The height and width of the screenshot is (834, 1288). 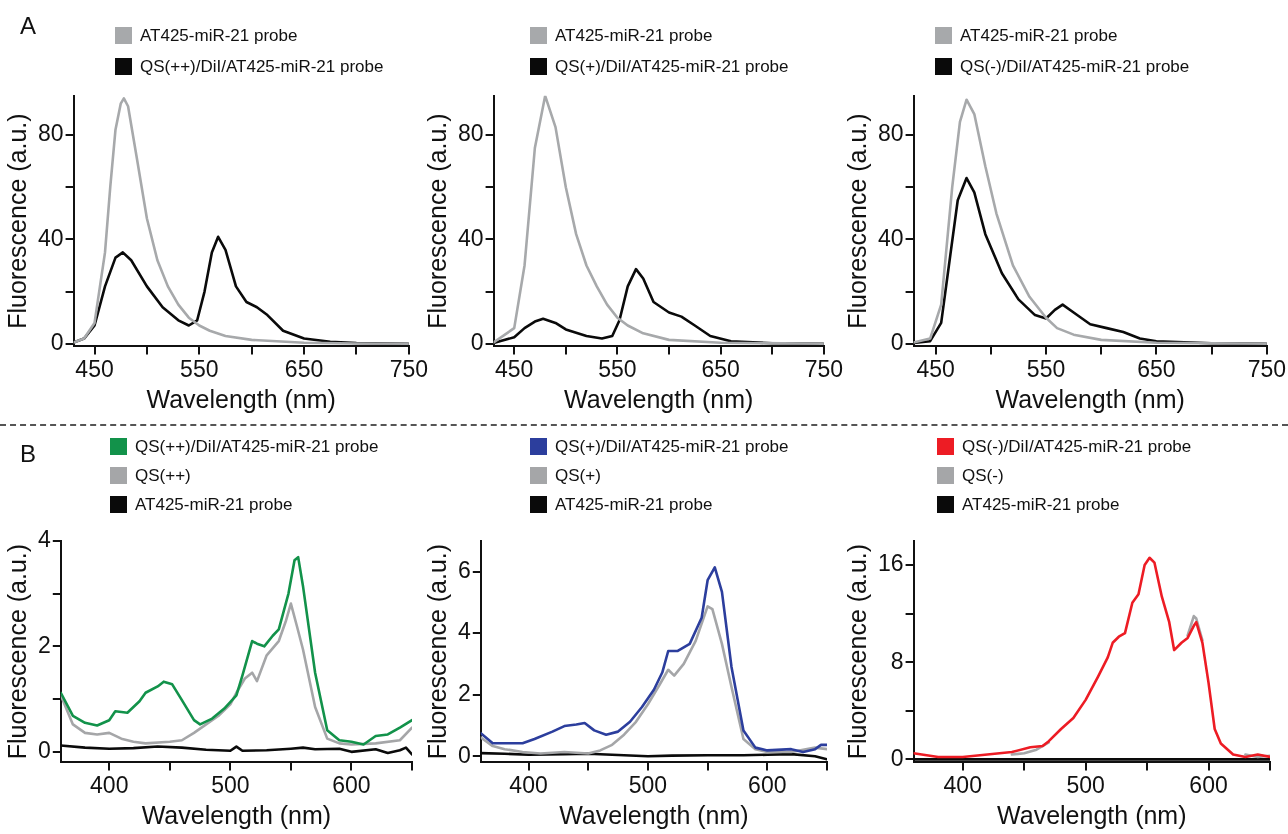 I want to click on y-tick-label: 16, so click(x=890, y=563).